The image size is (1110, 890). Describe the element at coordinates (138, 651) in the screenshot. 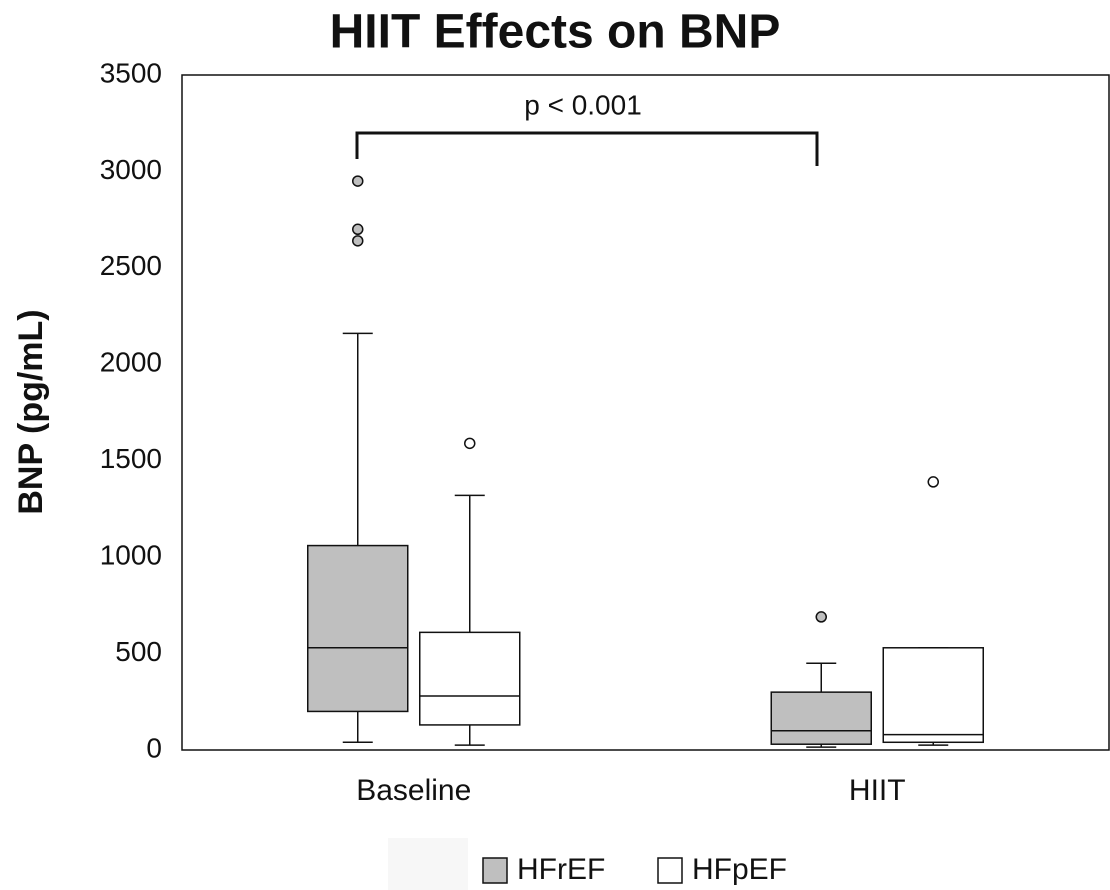

I see `y-tick-label: 500` at that location.